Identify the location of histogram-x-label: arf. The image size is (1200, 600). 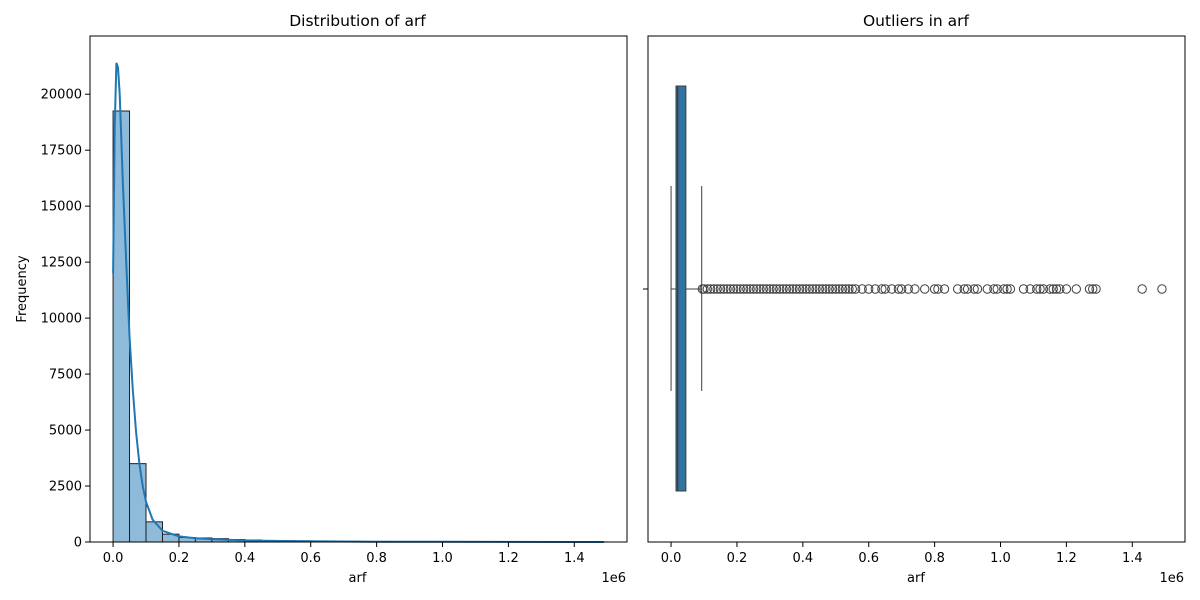
(358, 578).